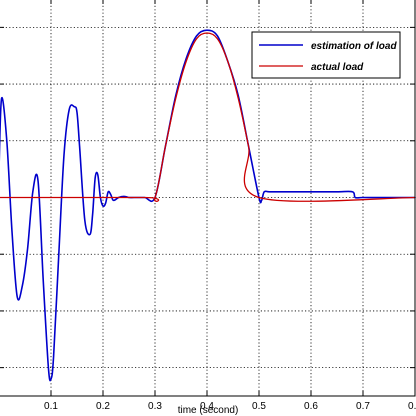  I want to click on x-tick-labels: 0.1 0.2 0.3 0.4 0.5 0.6 0.7 0.8, so click(230, 406).